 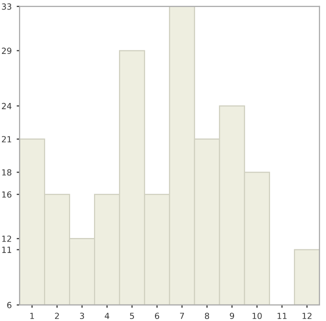 What do you see at coordinates (7, 51) in the screenshot?
I see `y-tick-label: 29` at bounding box center [7, 51].